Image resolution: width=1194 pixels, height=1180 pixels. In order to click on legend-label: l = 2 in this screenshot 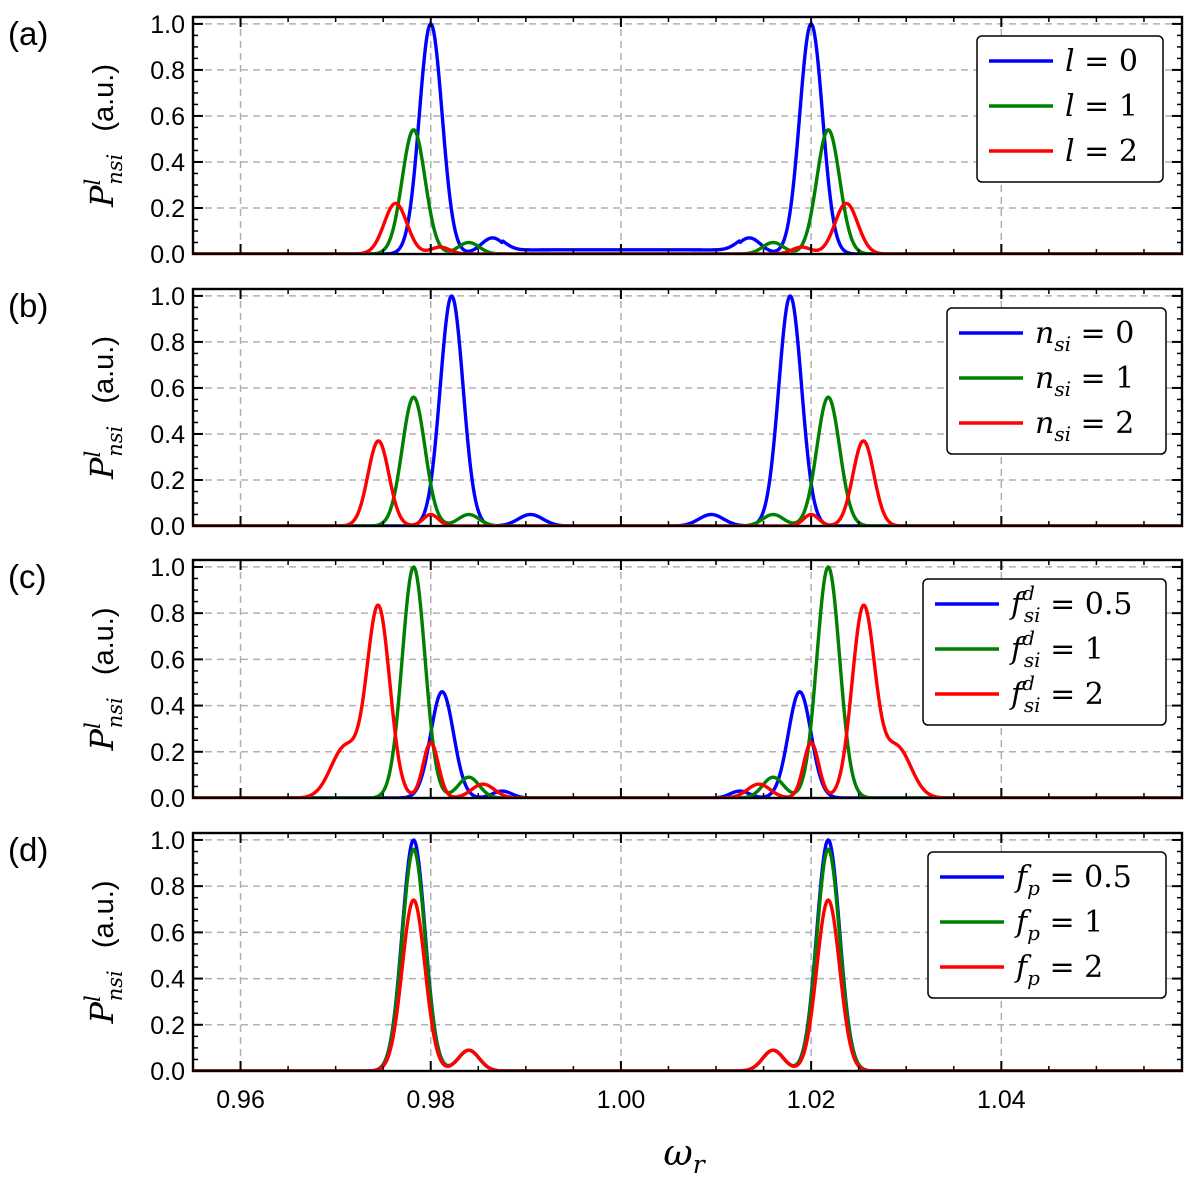, I will do `click(1101, 151)`.